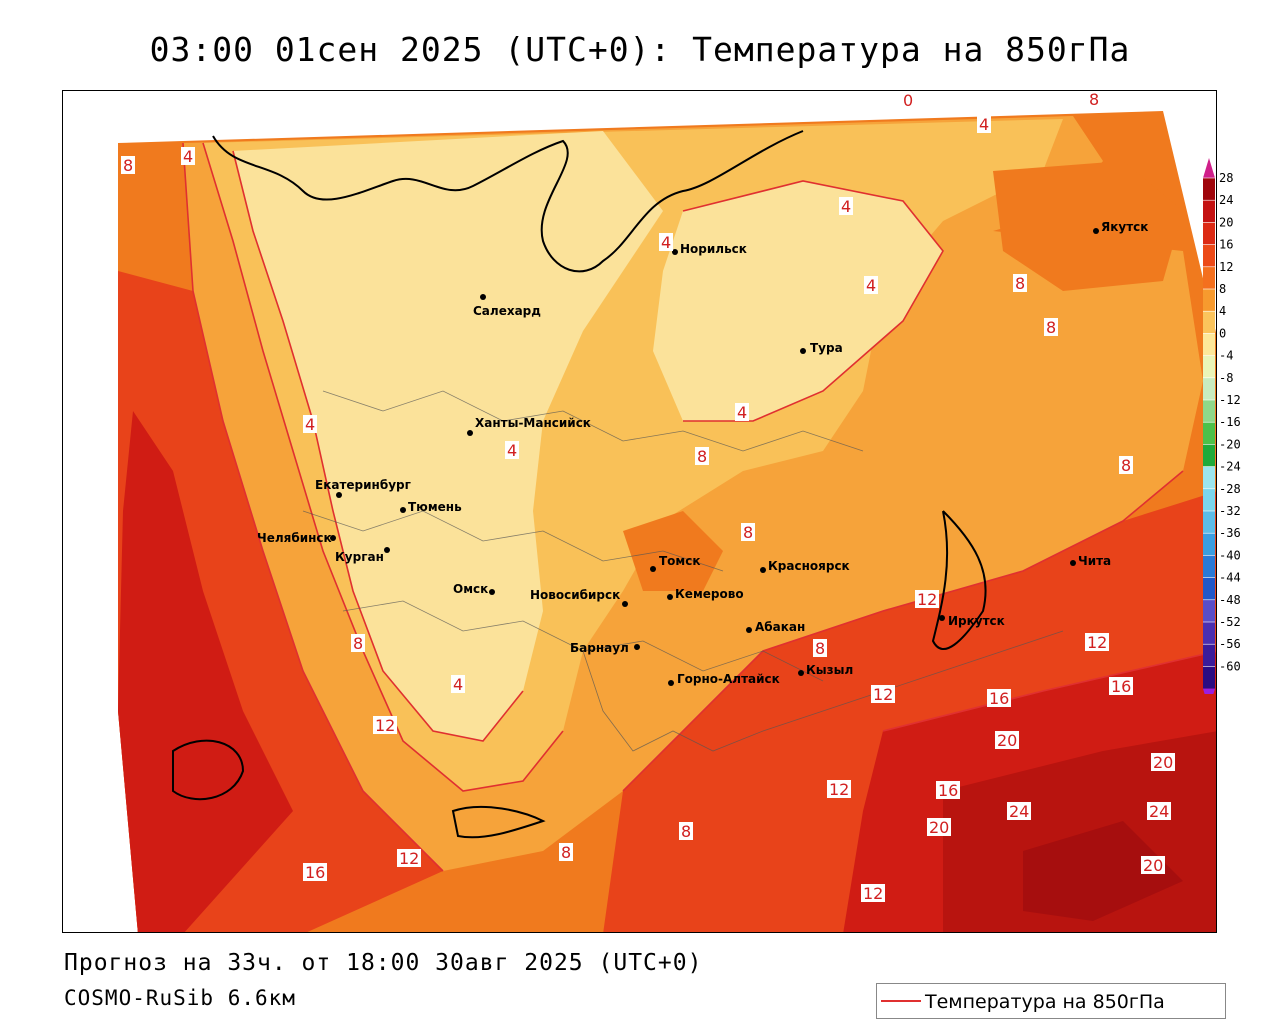 The image size is (1280, 1024). I want to click on colorbar-tick-label: -20, so click(1230, 444).